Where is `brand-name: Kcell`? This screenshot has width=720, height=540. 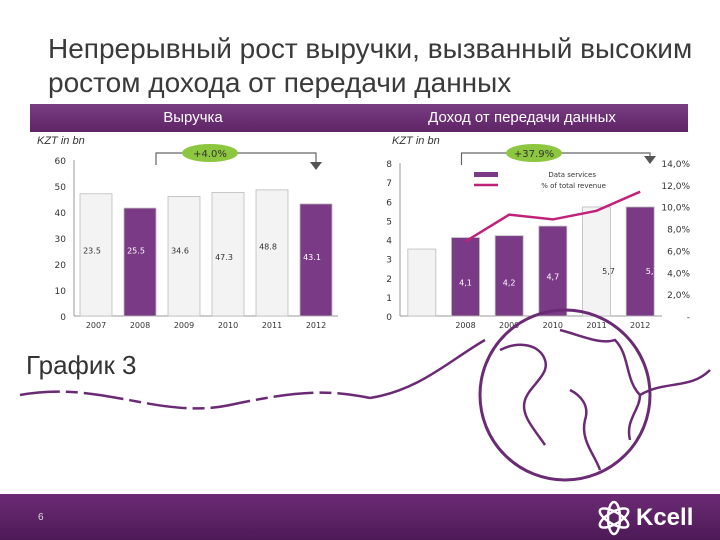
brand-name: Kcell is located at coordinates (665, 517).